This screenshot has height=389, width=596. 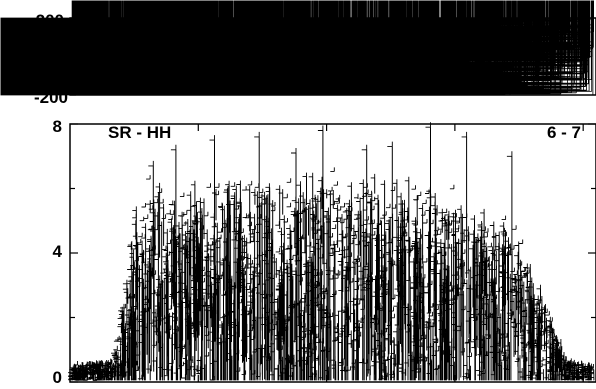 I want to click on top-tick-label-neg200: -200, so click(x=51, y=97).